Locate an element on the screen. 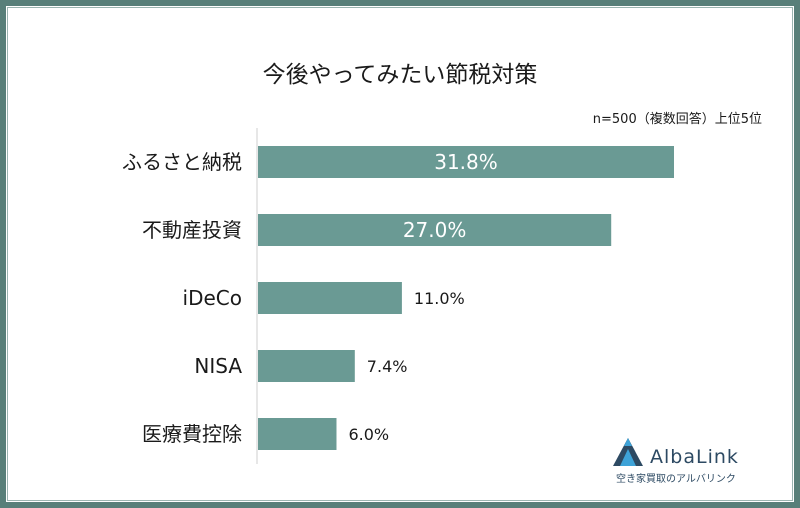 The image size is (800, 508). data-label: 27.0% is located at coordinates (435, 230).